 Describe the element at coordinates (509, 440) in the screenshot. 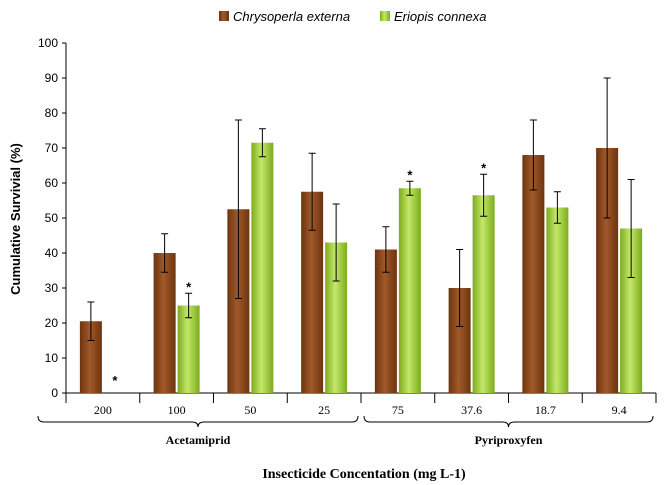

I see `group-label: Pyriproxyfen` at that location.